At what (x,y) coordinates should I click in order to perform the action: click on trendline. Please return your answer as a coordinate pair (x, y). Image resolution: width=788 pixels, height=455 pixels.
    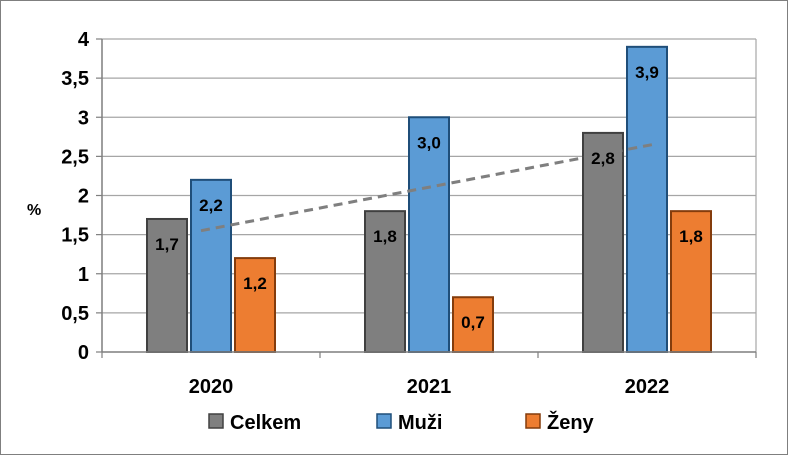
    Looking at the image, I should click on (426, 188).